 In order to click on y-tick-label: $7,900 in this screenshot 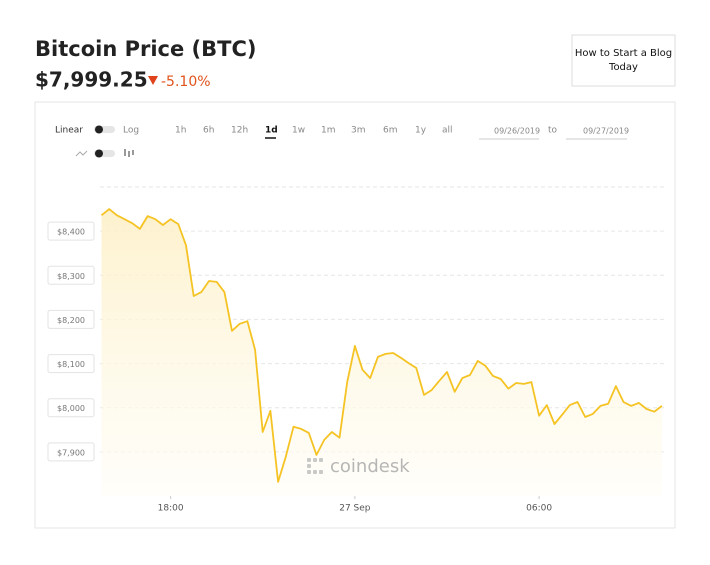, I will do `click(71, 452)`.